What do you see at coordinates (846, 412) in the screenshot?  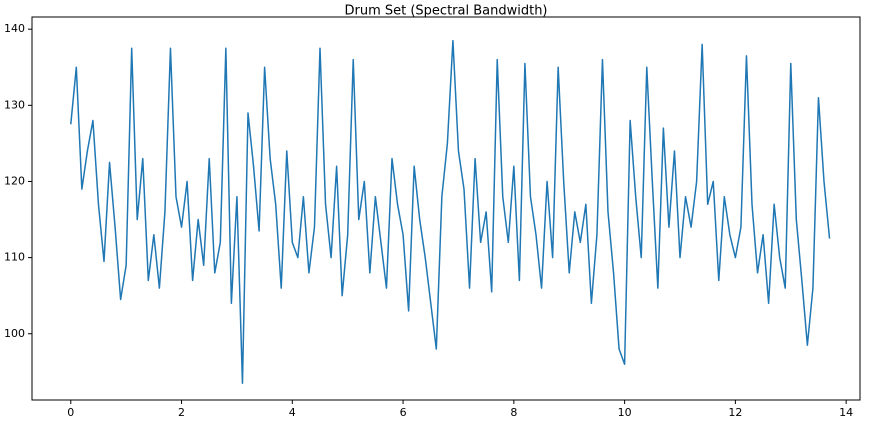 I see `x-tick-label: 14` at bounding box center [846, 412].